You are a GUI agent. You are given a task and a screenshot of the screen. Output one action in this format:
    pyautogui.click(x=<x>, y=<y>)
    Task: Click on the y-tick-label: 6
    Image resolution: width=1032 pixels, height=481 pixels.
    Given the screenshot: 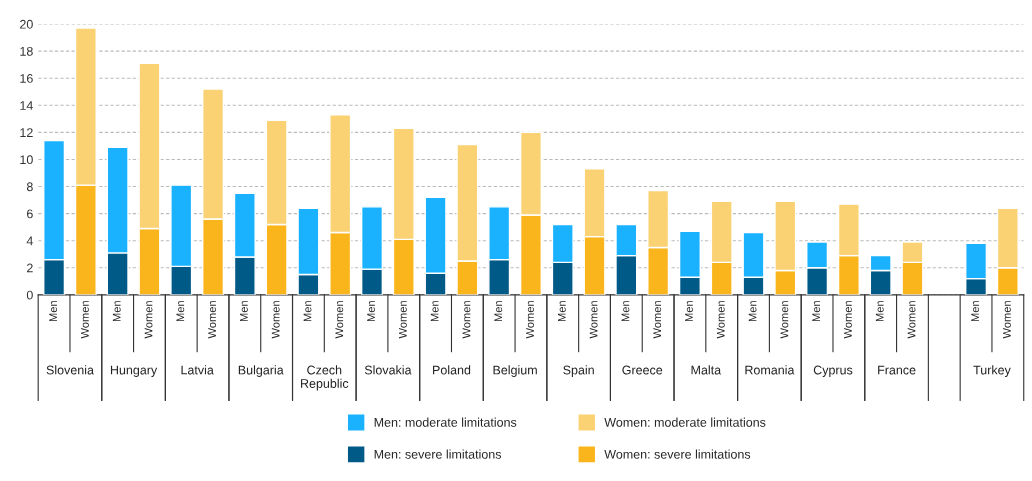 What is the action you would take?
    pyautogui.click(x=30, y=214)
    